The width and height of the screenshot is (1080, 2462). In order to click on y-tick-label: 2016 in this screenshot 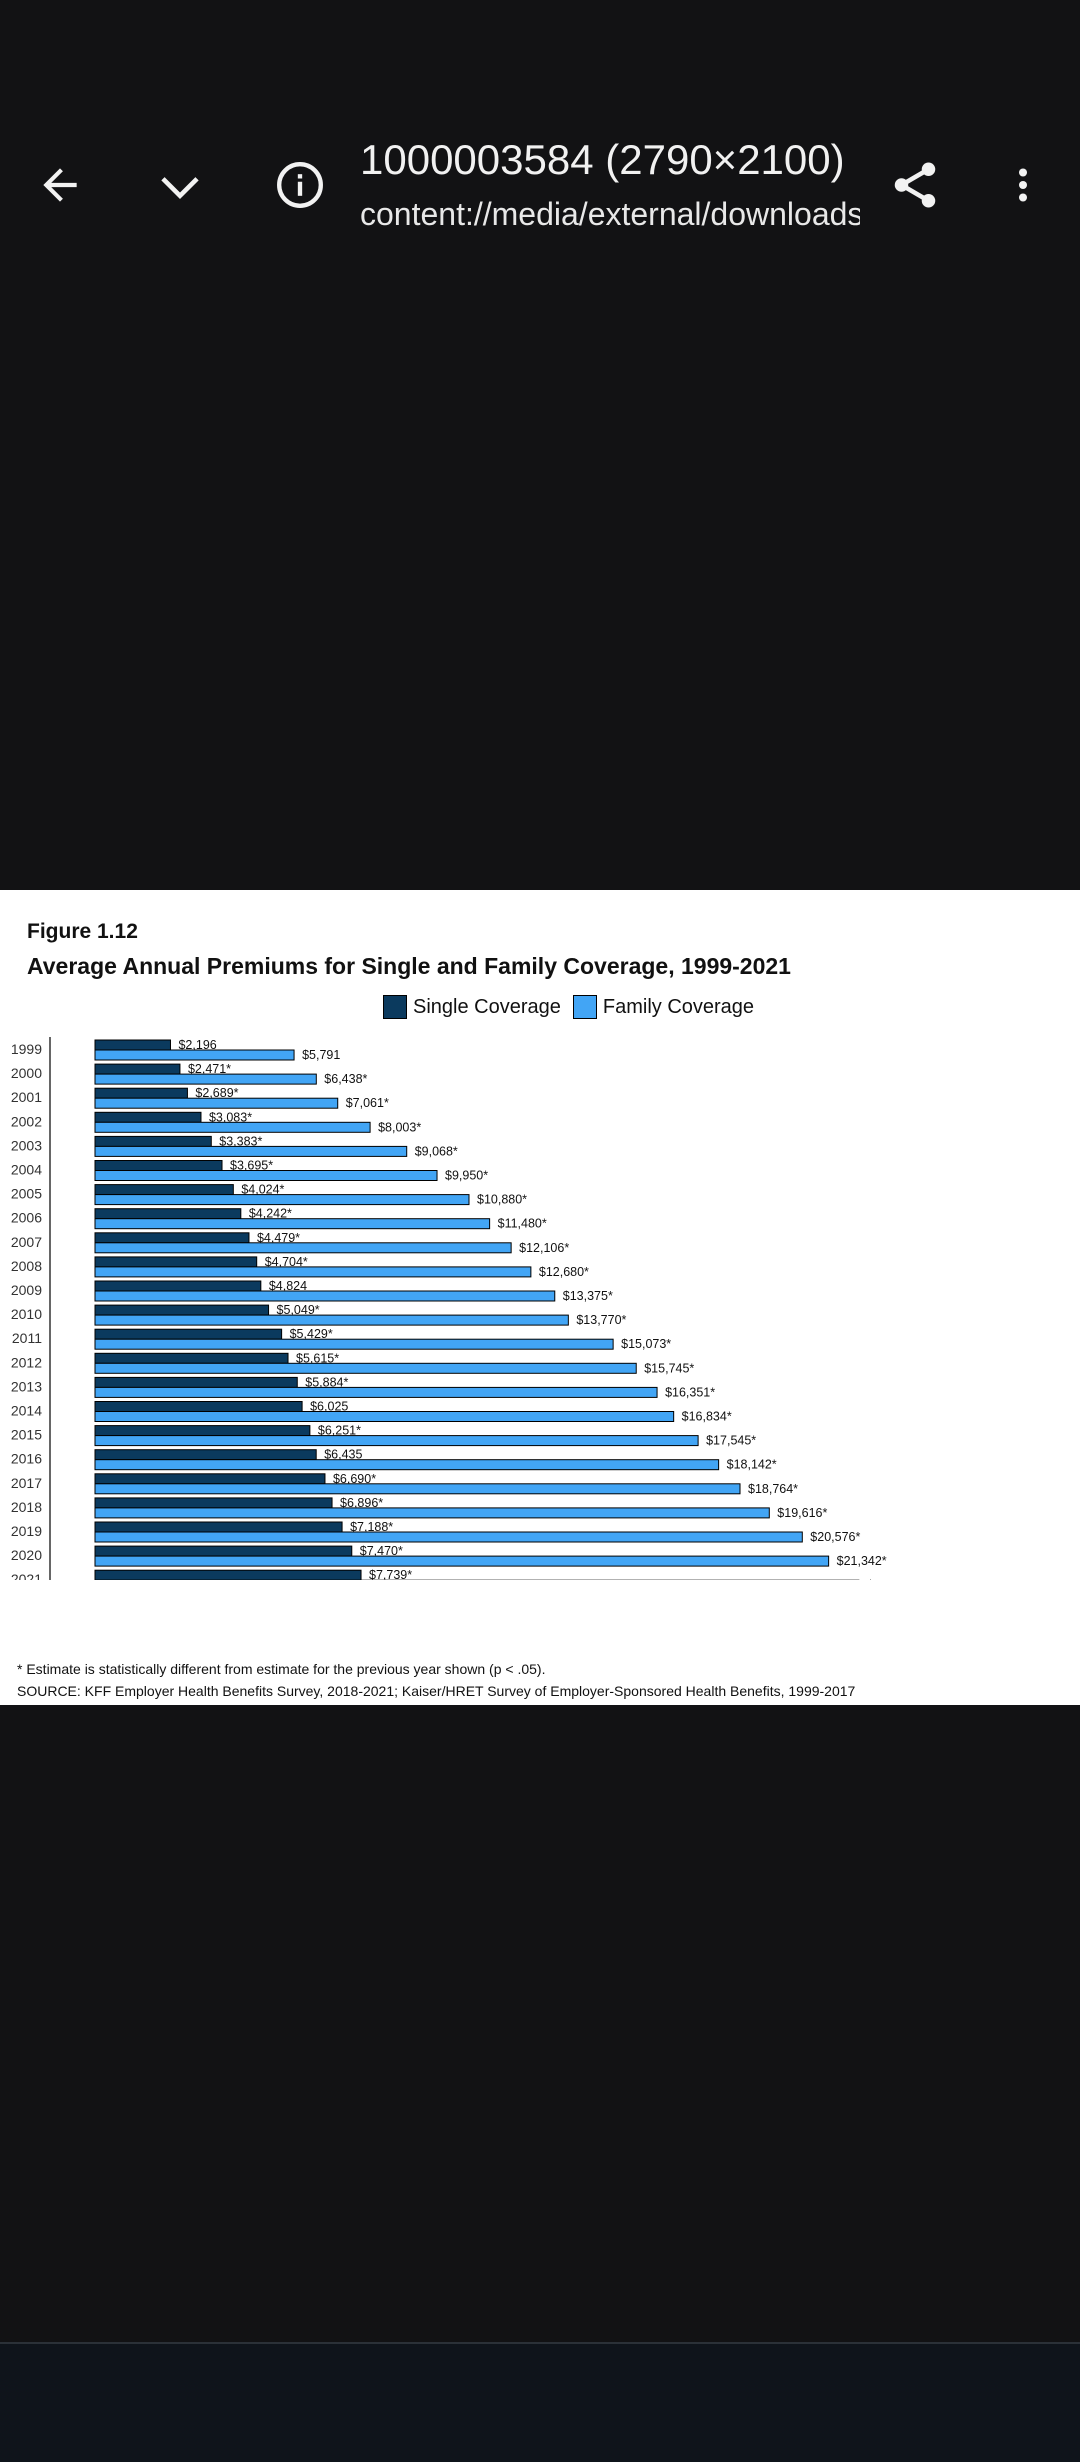, I will do `click(26, 1459)`.